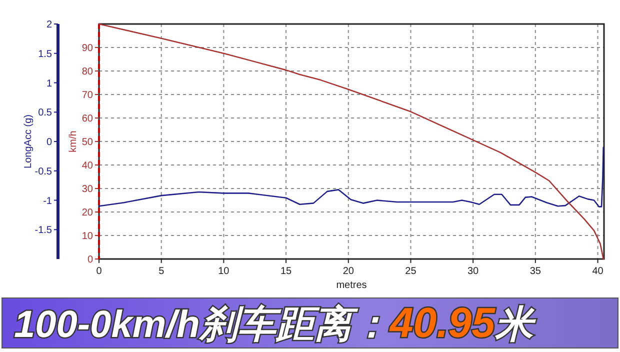 The width and height of the screenshot is (620, 352). Describe the element at coordinates (99, 271) in the screenshot. I see `x-tick-label: 0` at that location.